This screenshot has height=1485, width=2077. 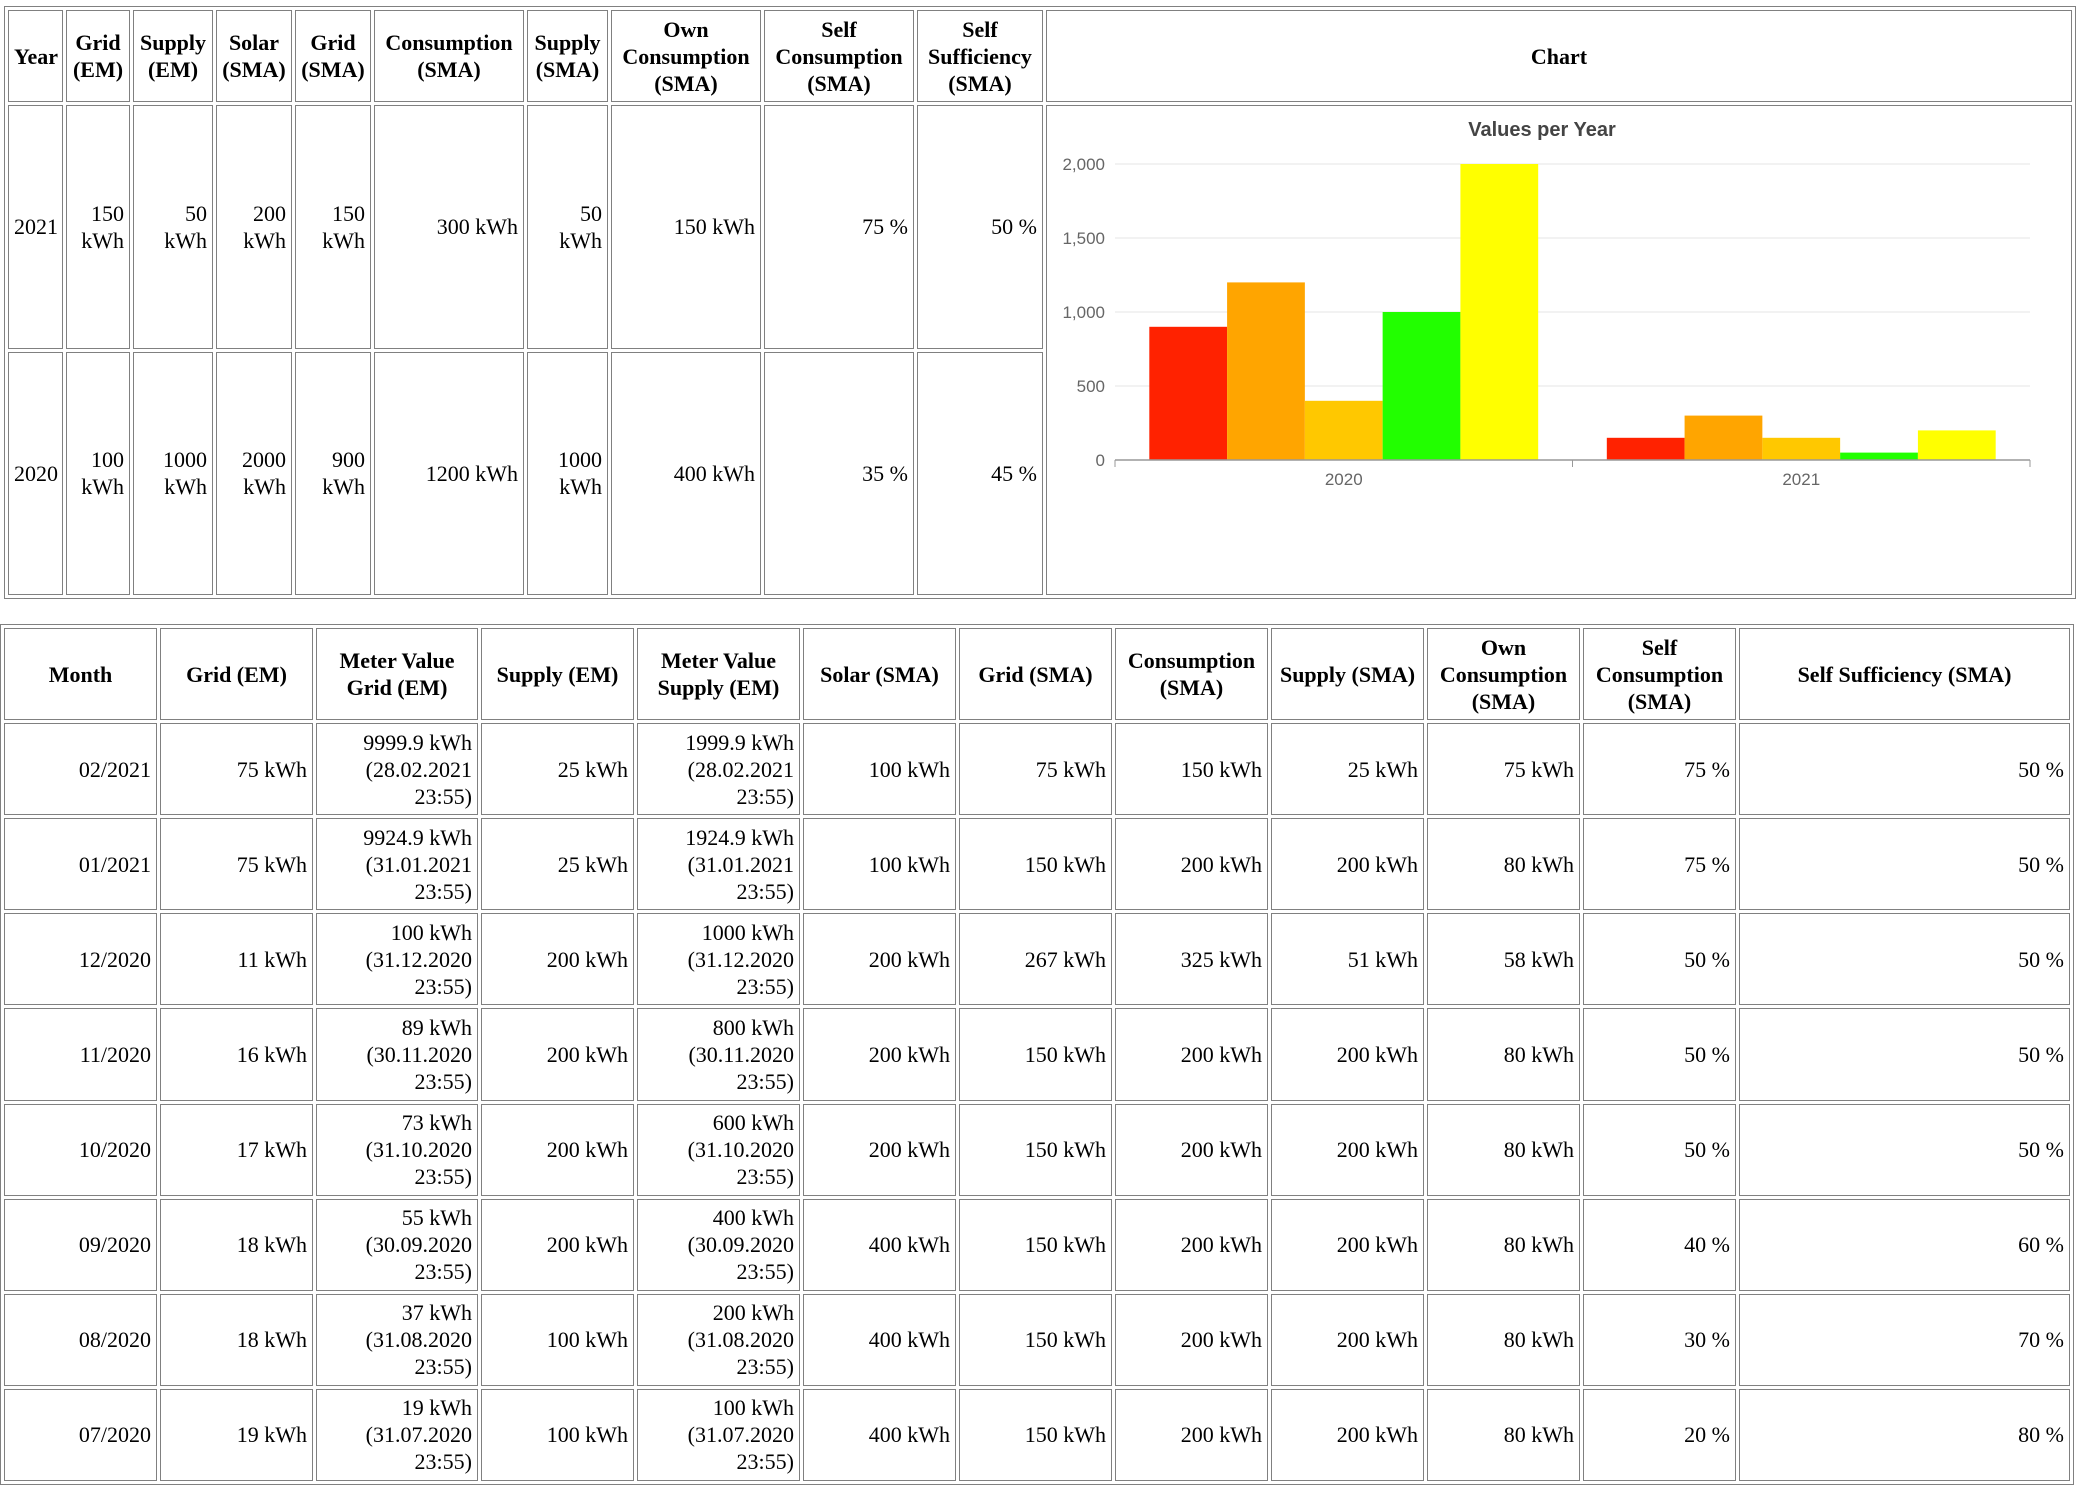 I want to click on grid-em-cell: 16 kWh, so click(x=236, y=1054).